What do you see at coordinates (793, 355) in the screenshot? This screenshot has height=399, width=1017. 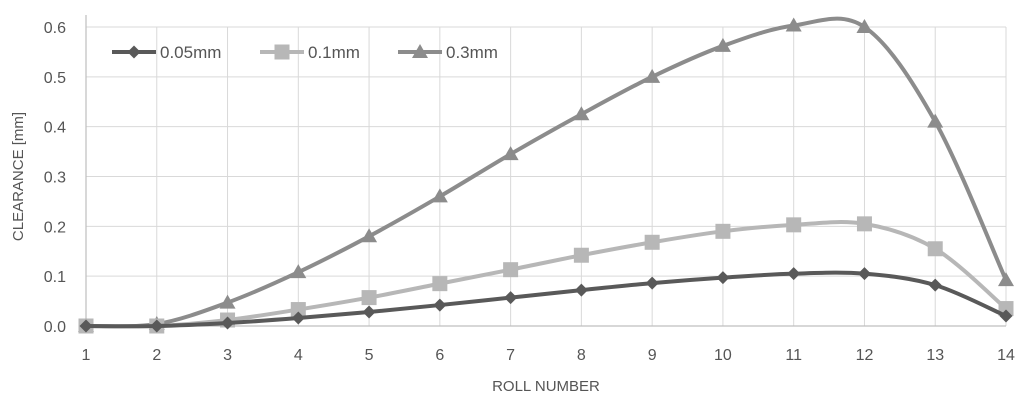 I see `x-tick-label: 11` at bounding box center [793, 355].